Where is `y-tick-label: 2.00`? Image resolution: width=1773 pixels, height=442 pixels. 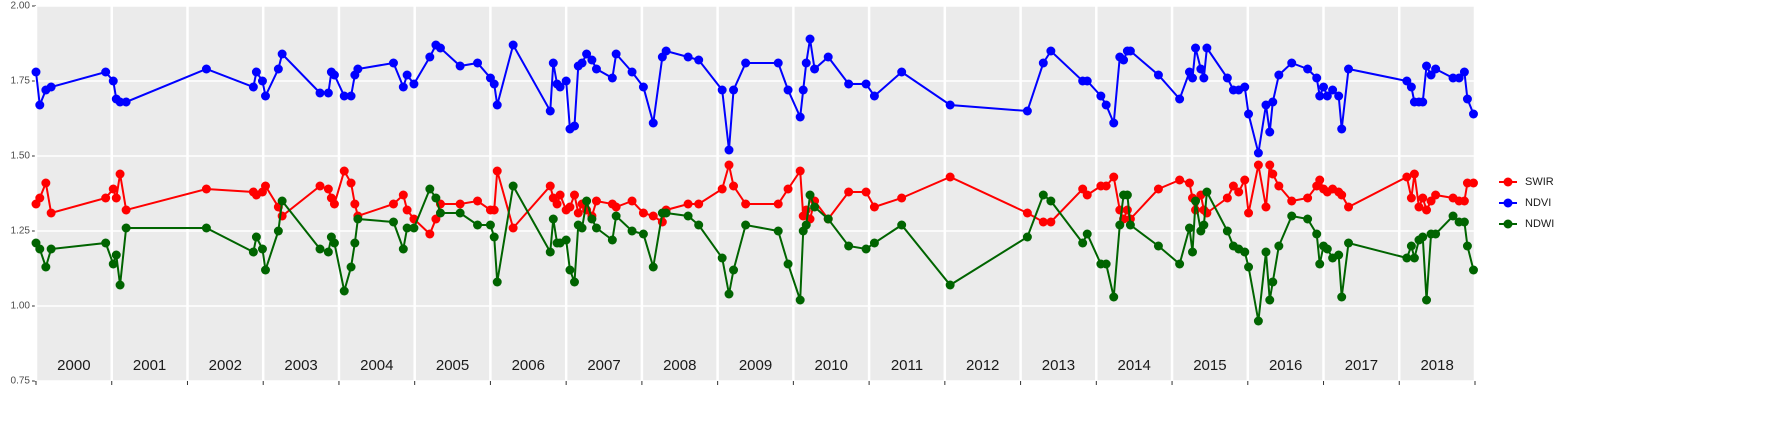 y-tick-label: 2.00 is located at coordinates (21, 6).